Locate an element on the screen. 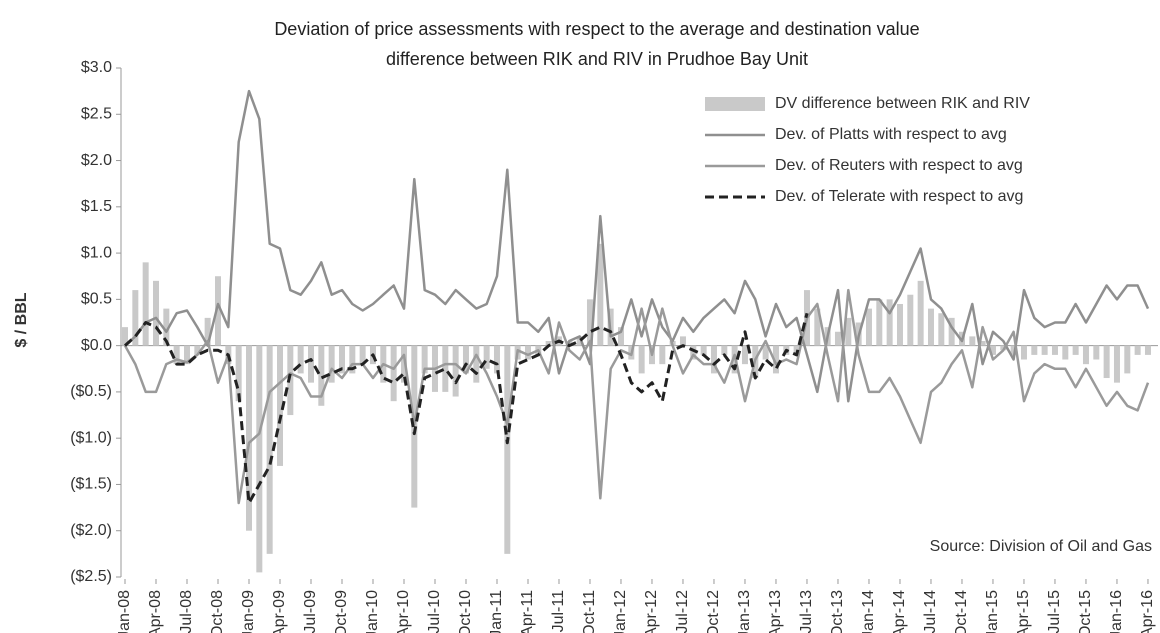 This screenshot has height=633, width=1160. legend-label: DV difference between RIK and RIV is located at coordinates (902, 103).